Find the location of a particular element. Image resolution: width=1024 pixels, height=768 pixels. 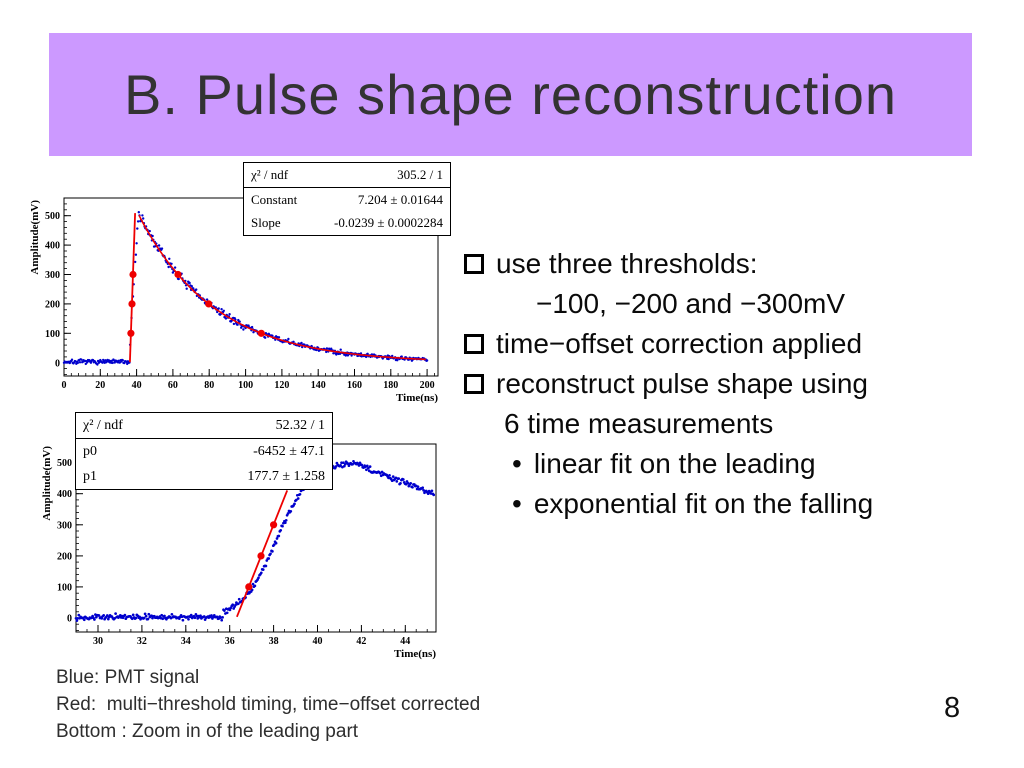

page-number: 8 is located at coordinates (952, 708).